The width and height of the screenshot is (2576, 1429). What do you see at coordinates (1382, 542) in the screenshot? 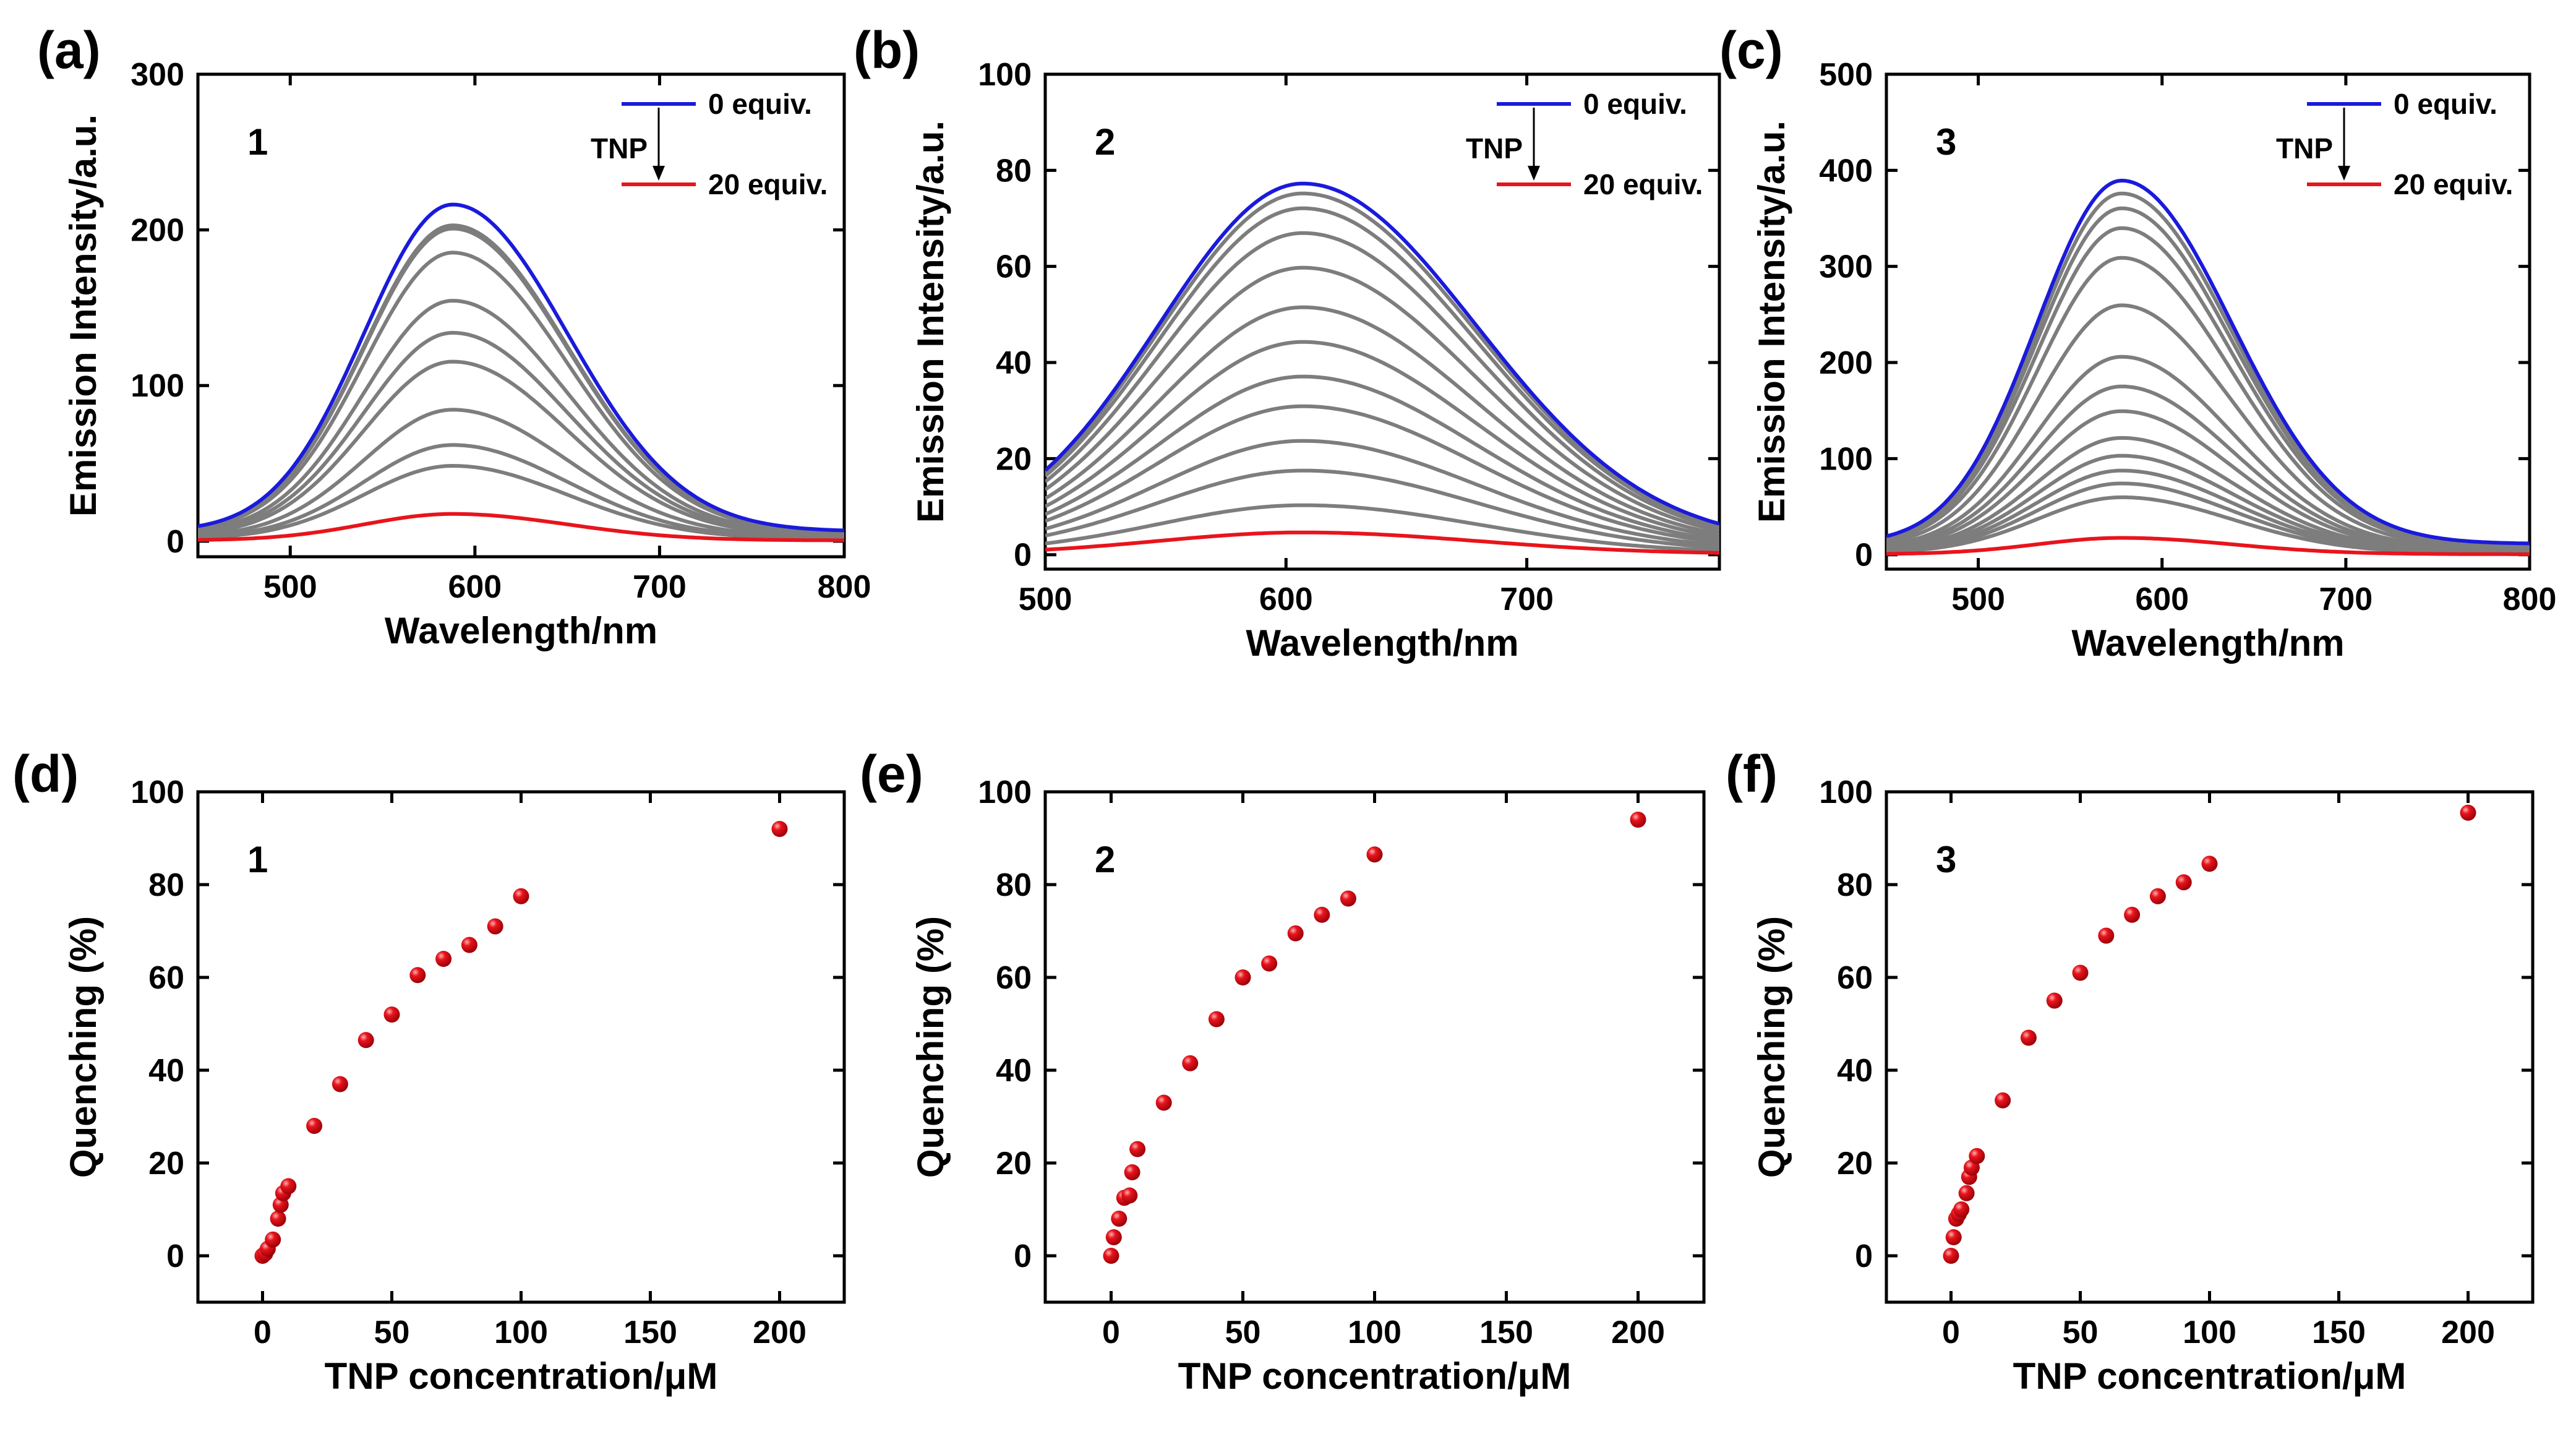
I see `spectrum-line-20-equiv` at bounding box center [1382, 542].